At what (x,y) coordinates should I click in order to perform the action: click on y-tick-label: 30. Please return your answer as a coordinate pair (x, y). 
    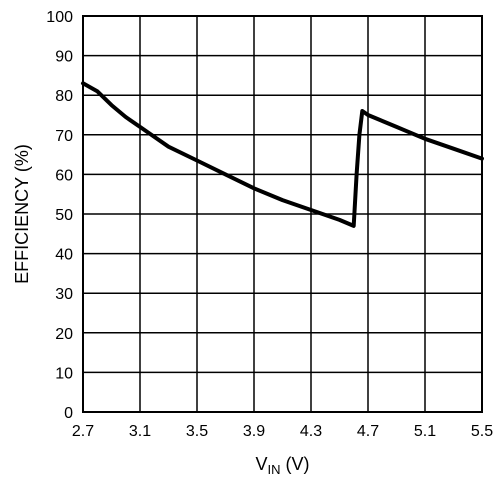
    Looking at the image, I should click on (64, 294).